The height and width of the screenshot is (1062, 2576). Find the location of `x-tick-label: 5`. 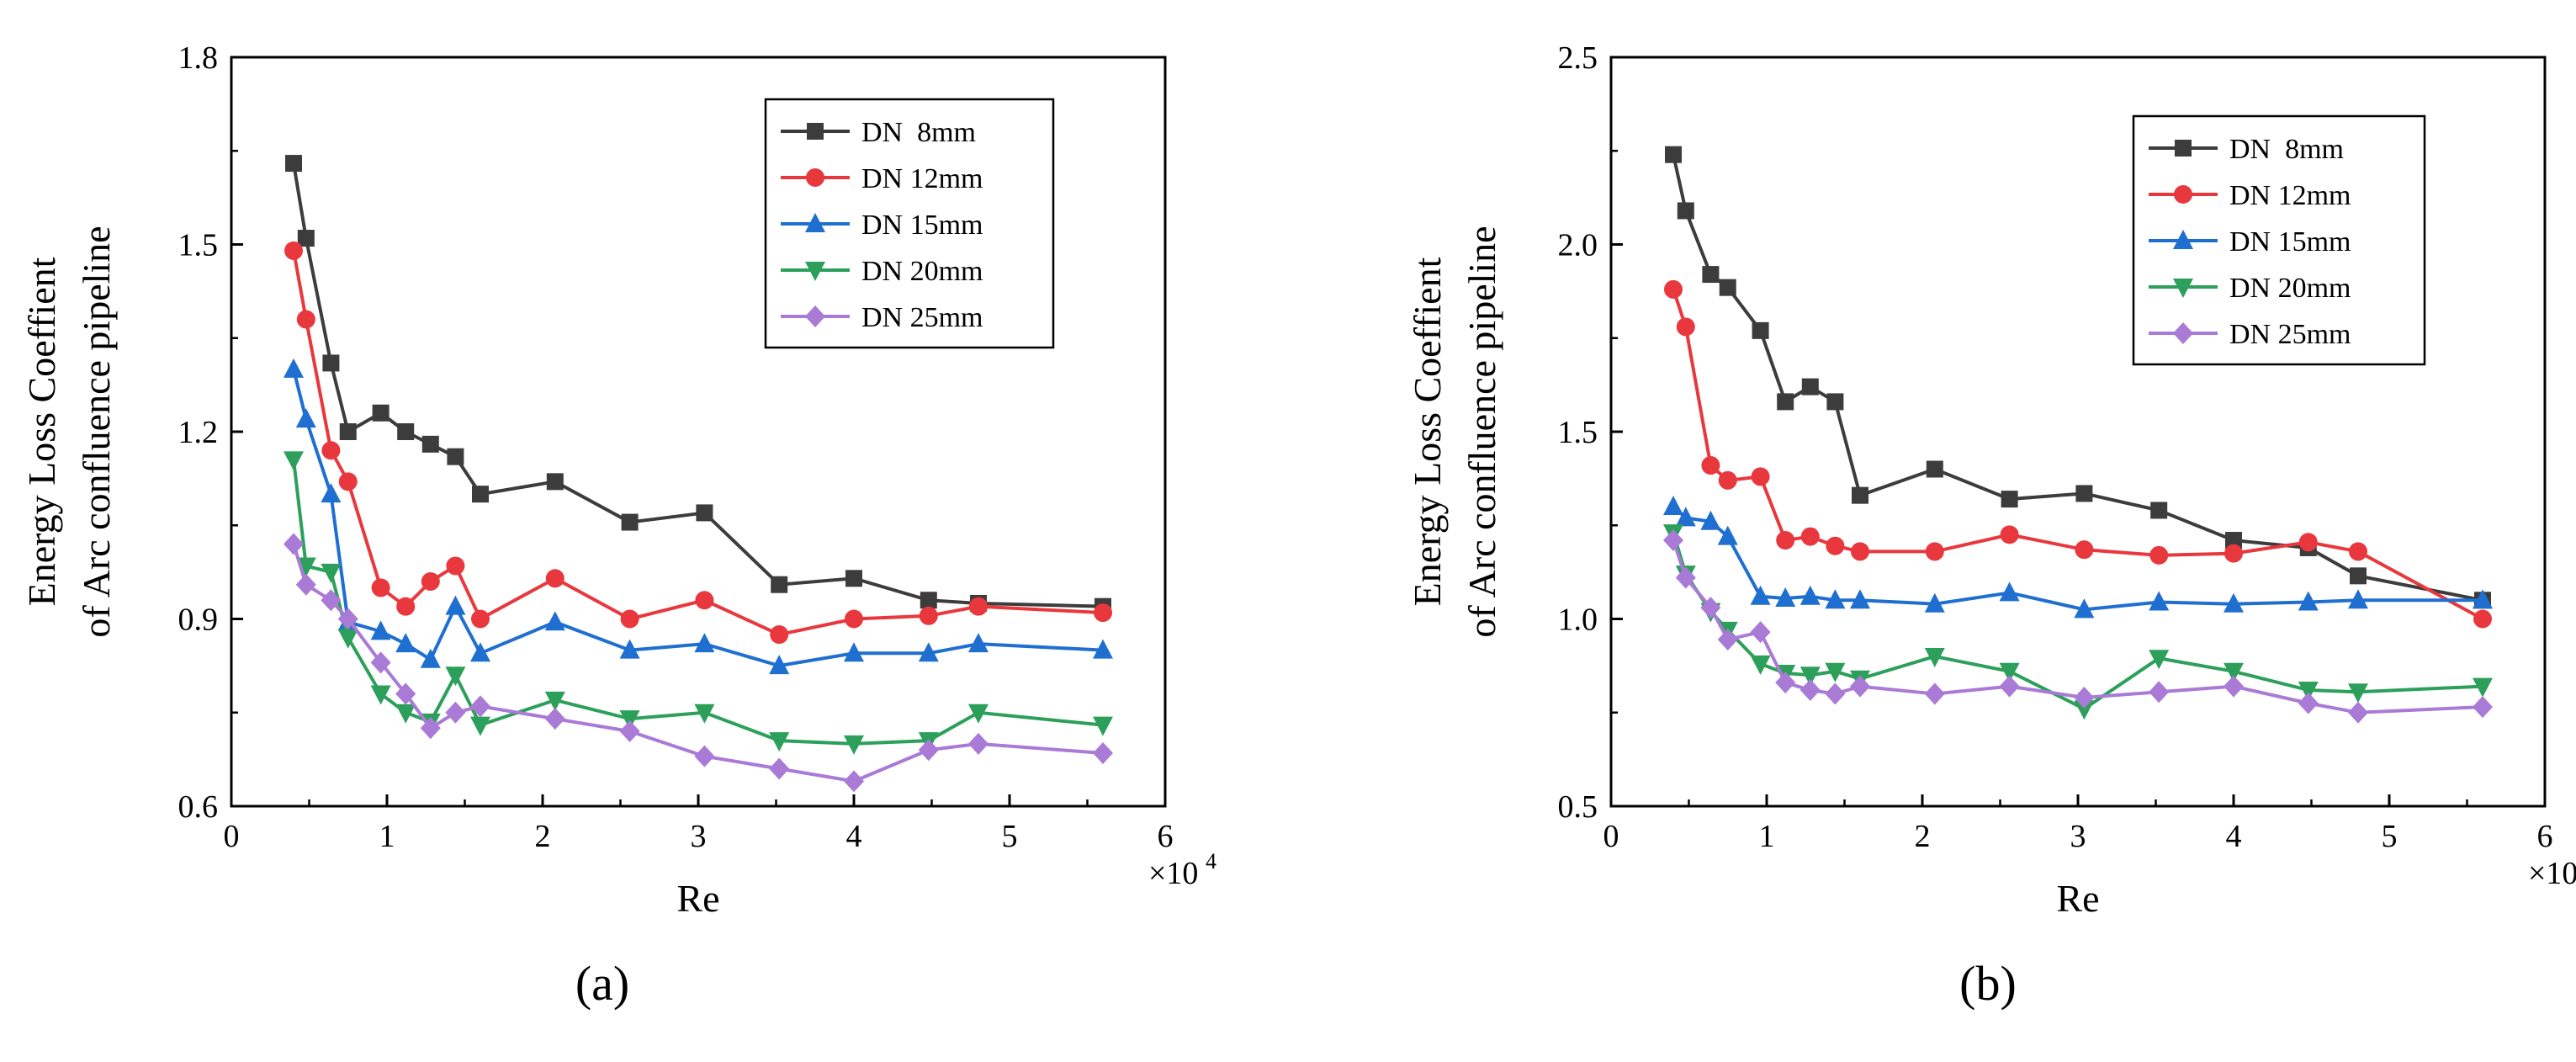

x-tick-label: 5 is located at coordinates (1010, 836).